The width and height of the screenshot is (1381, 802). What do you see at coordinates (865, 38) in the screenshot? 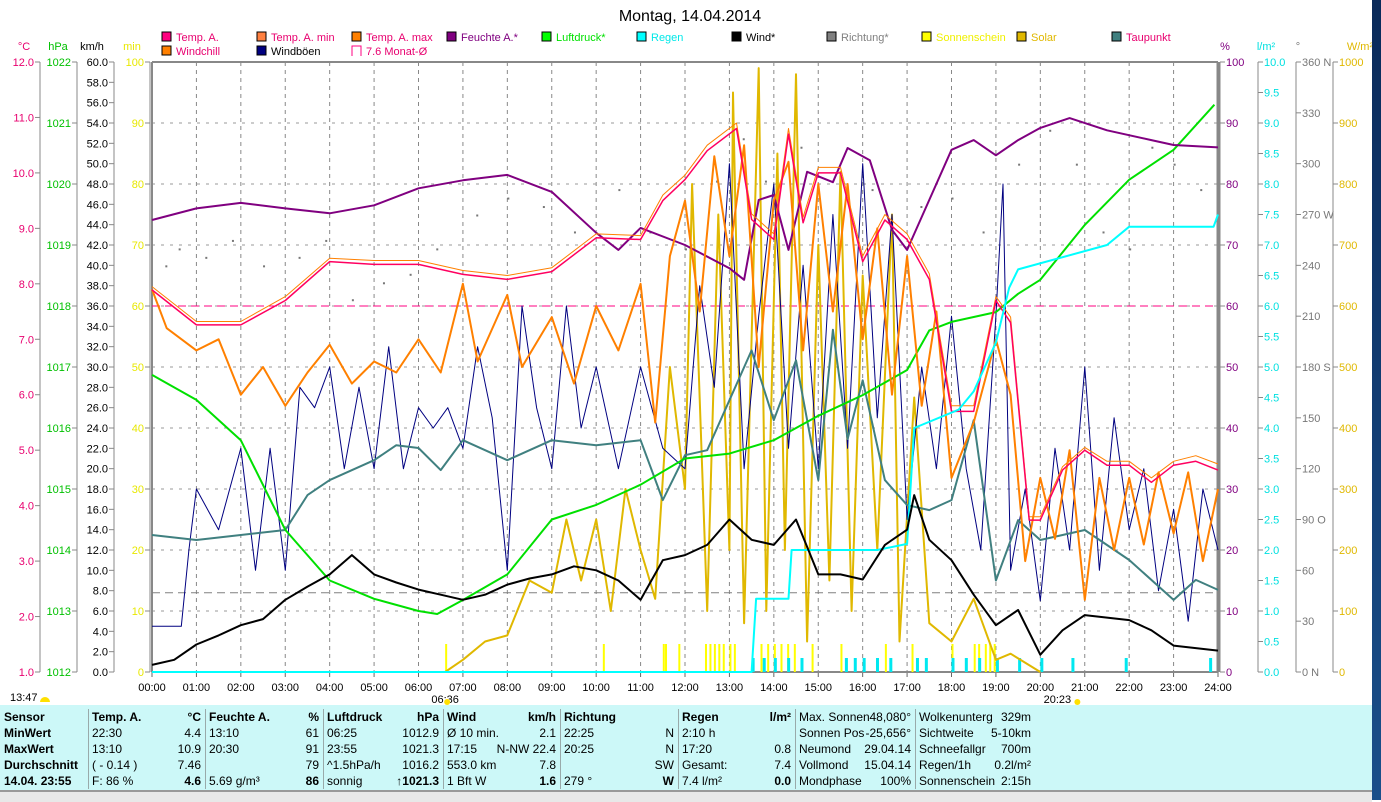
I see `legend-label: Richtung*` at bounding box center [865, 38].